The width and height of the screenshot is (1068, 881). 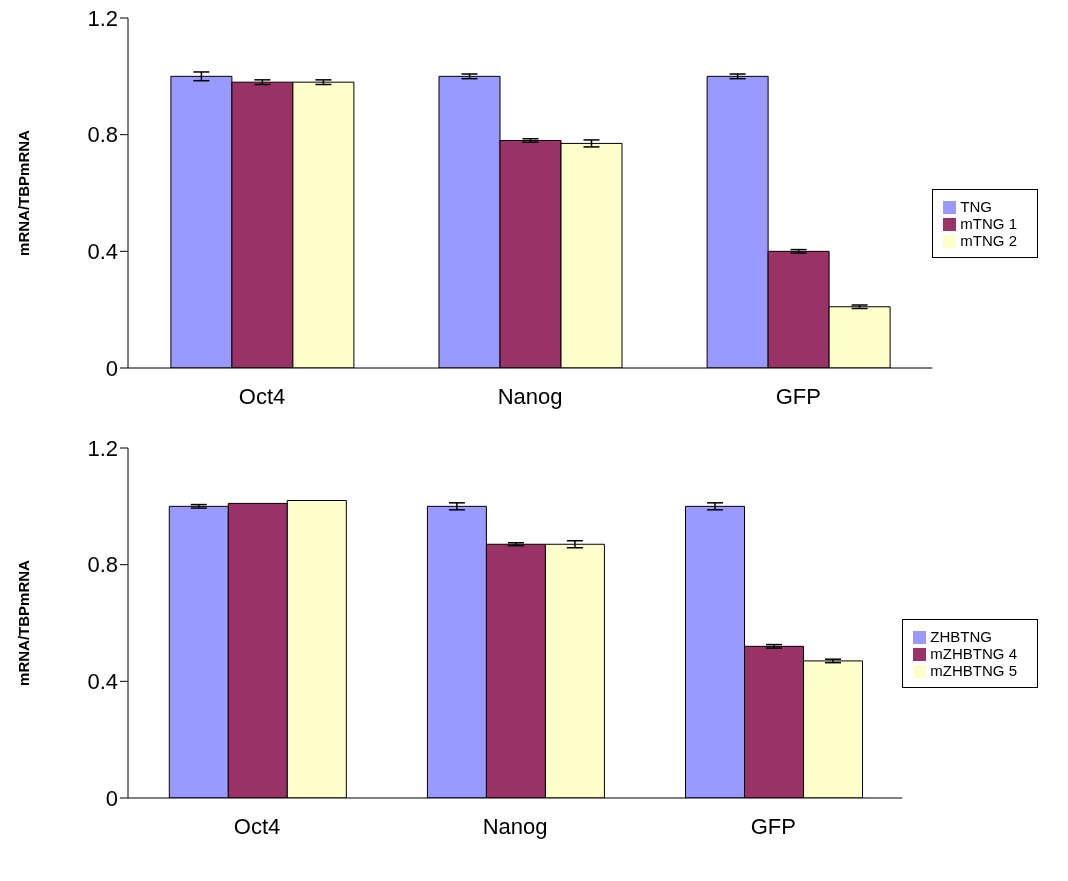 What do you see at coordinates (988, 223) in the screenshot?
I see `legend-label: mTNG 1` at bounding box center [988, 223].